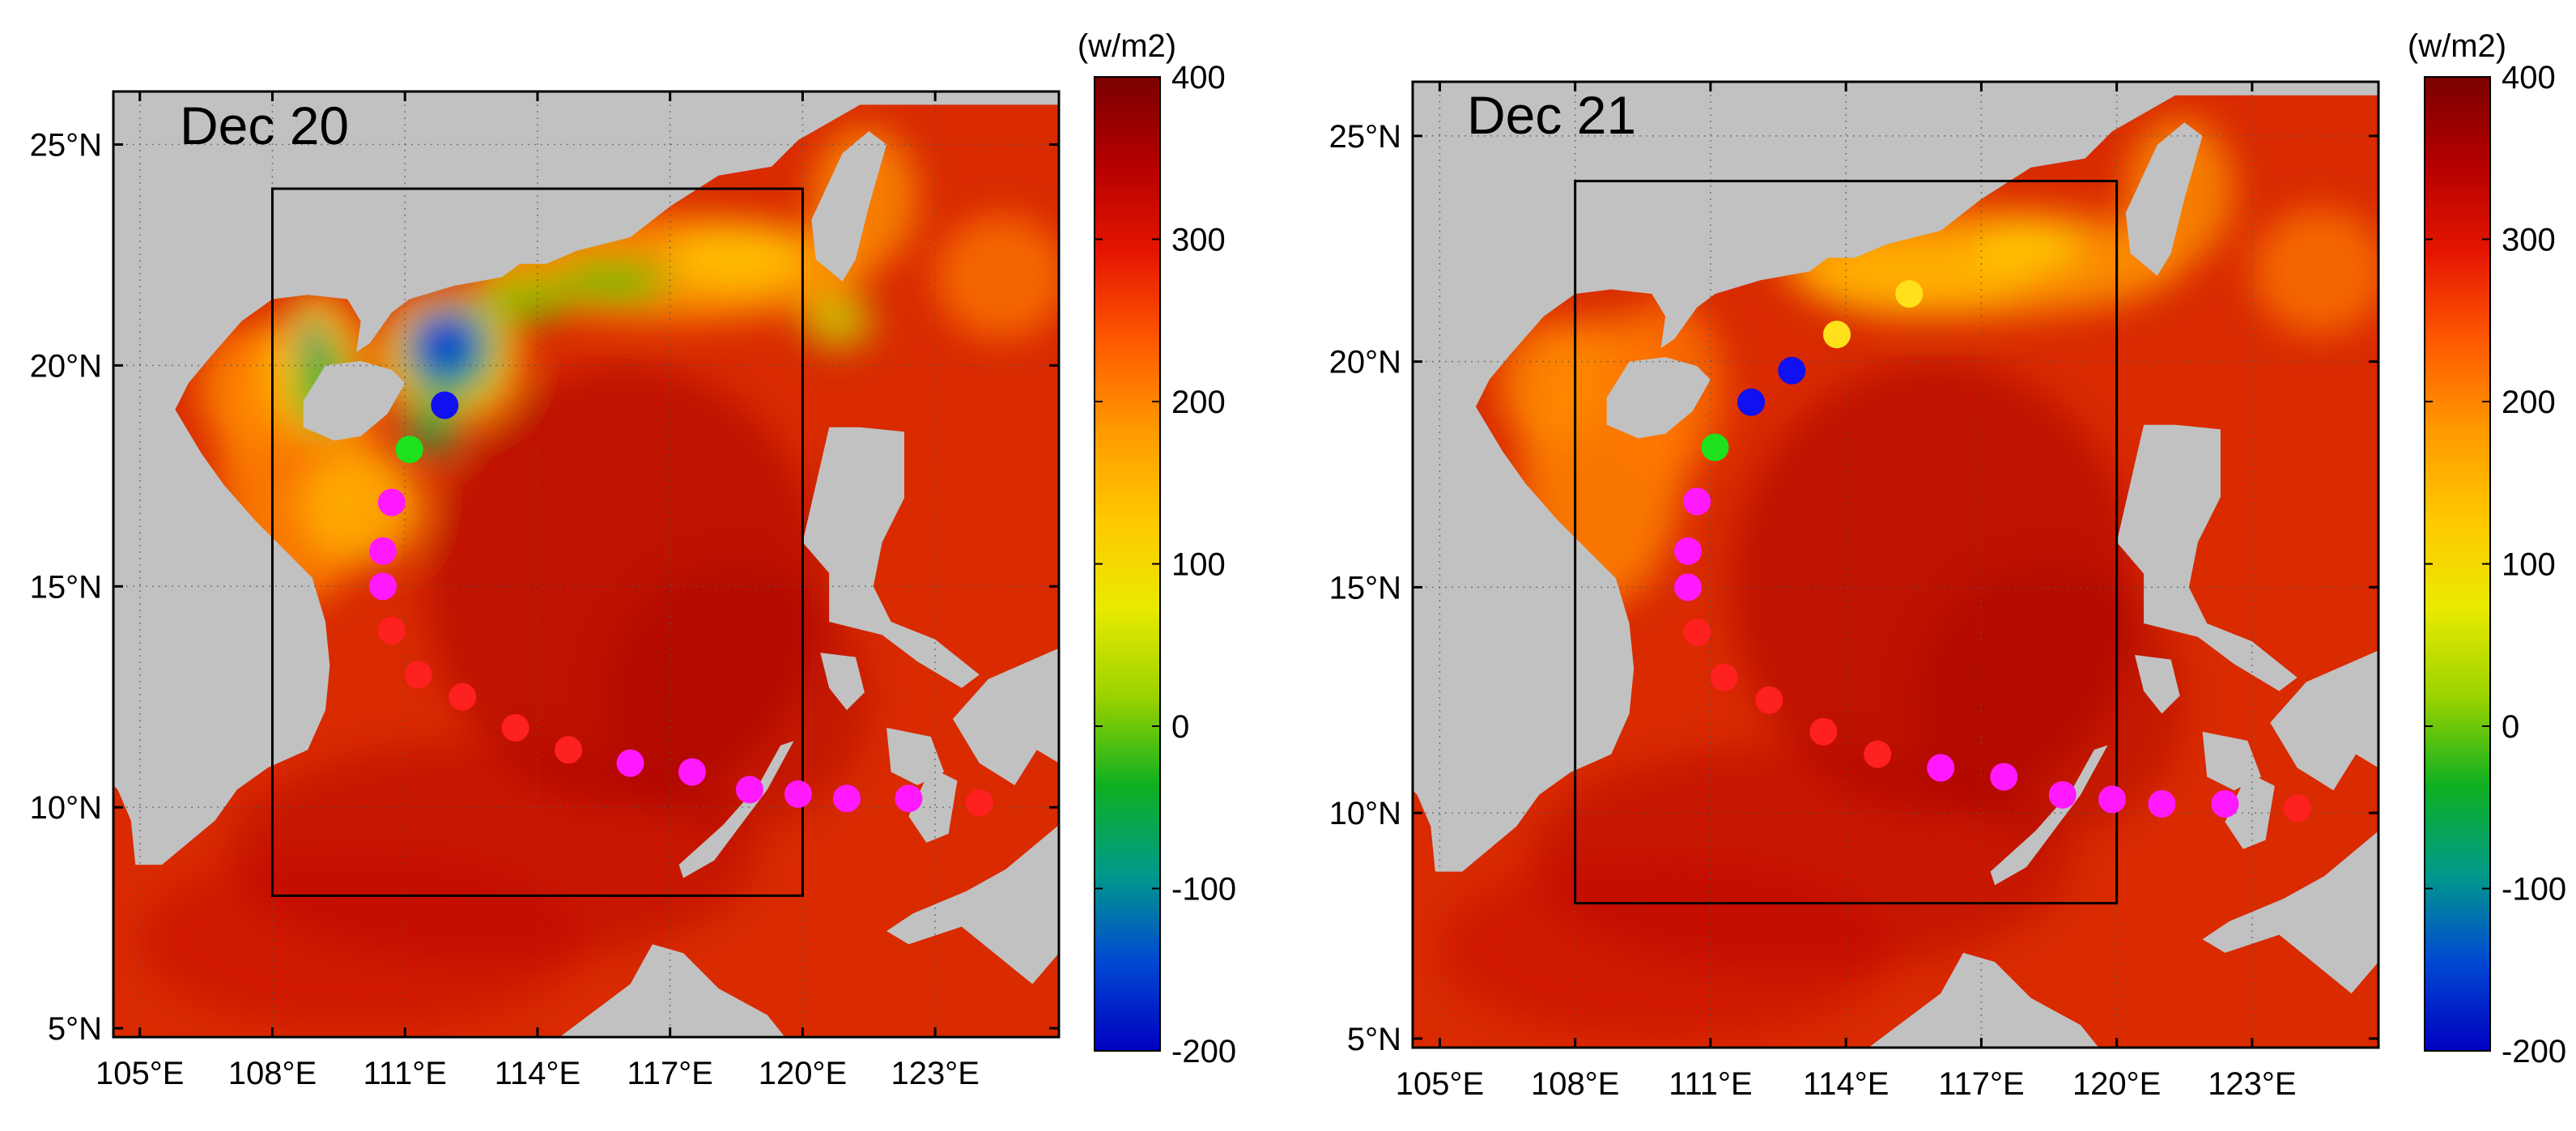 This screenshot has height=1131, width=2576. I want to click on typhoon-track, so click(1993, 551).